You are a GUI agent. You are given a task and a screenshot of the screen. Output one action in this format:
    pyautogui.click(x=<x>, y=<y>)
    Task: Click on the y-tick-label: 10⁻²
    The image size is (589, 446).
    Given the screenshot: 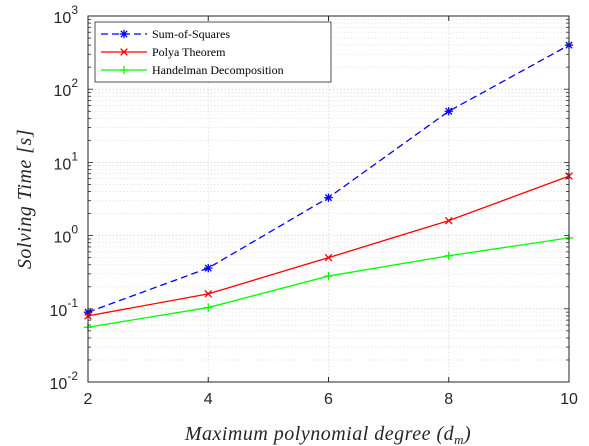 What is the action you would take?
    pyautogui.click(x=64, y=381)
    